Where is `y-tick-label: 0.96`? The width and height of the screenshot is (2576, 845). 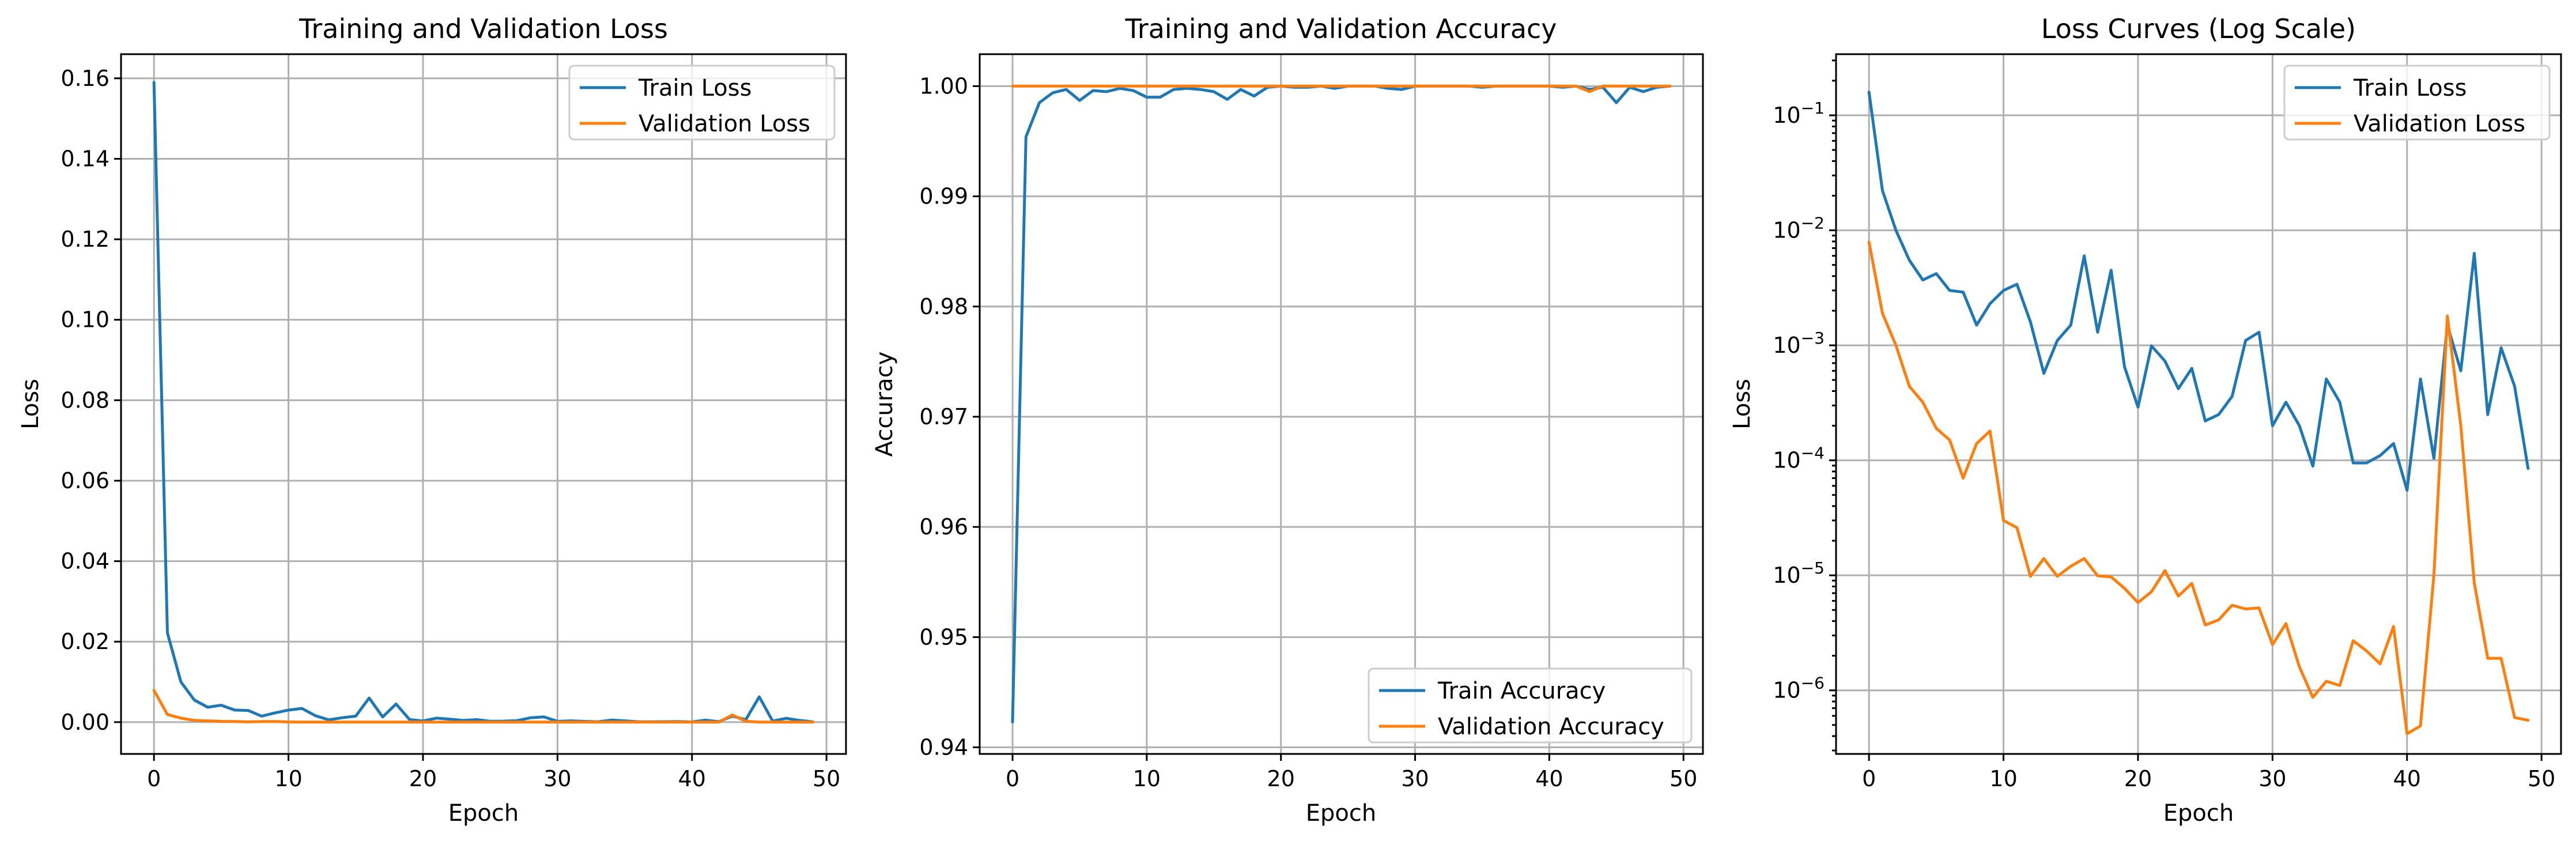
y-tick-label: 0.96 is located at coordinates (943, 527).